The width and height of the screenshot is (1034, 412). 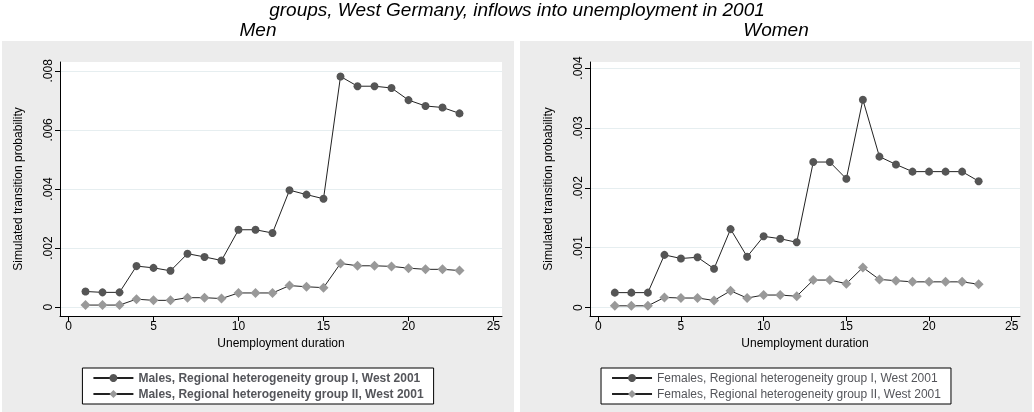 I want to click on x-tick-label: 20, so click(x=929, y=326).